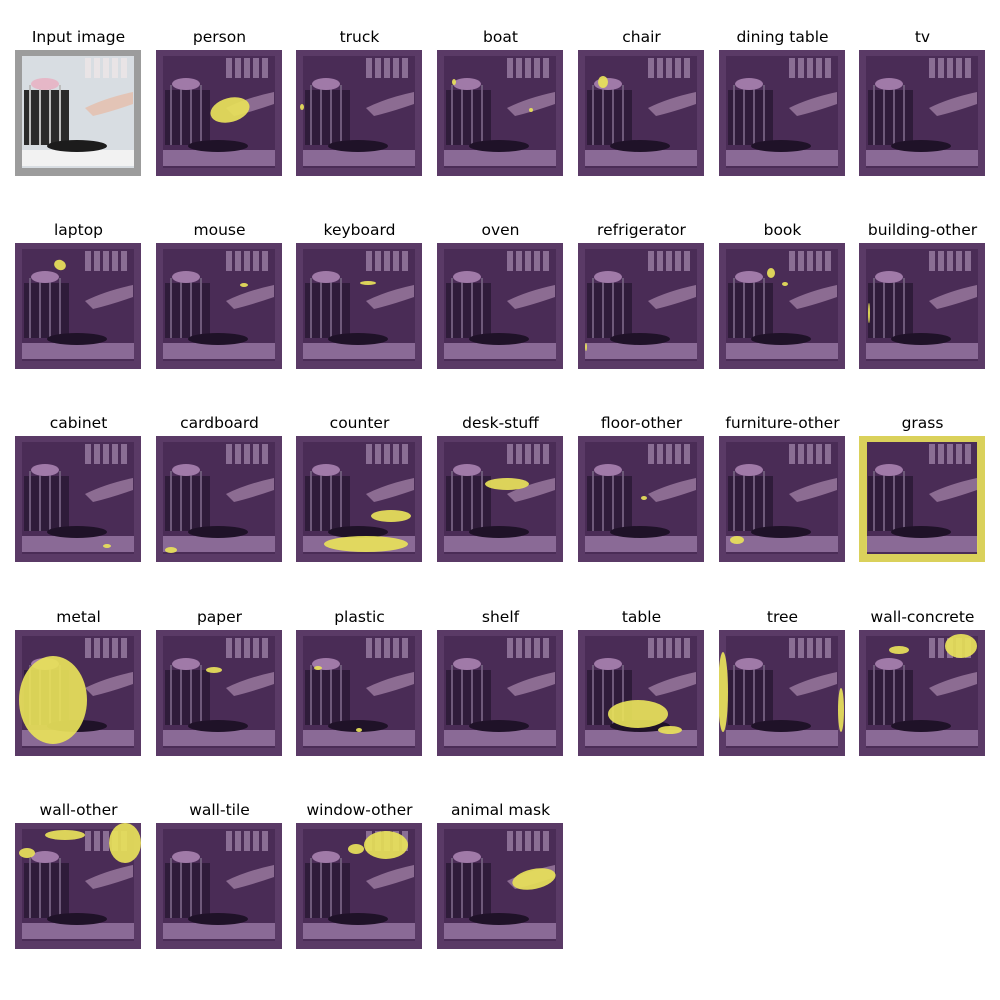 The image size is (1000, 1000). Describe the element at coordinates (359, 810) in the screenshot. I see `panel-title: window-other` at that location.